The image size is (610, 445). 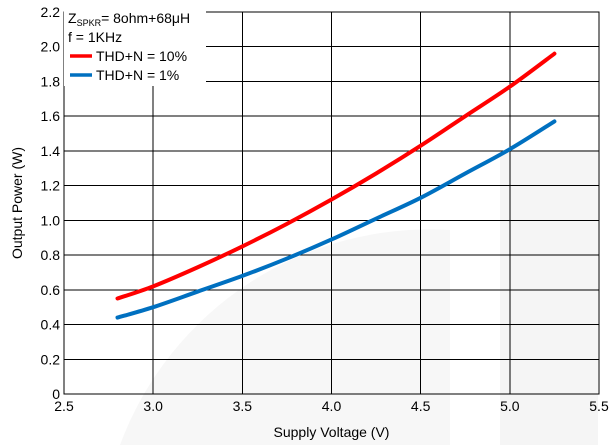 I want to click on y-tick-label: 0.8, so click(x=51, y=255).